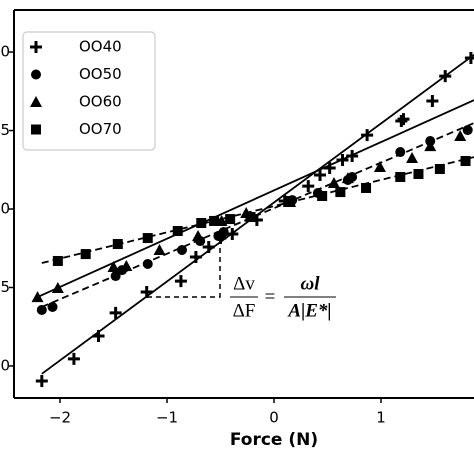  Describe the element at coordinates (310, 283) in the screenshot. I see `eq-num-right: ωl` at that location.